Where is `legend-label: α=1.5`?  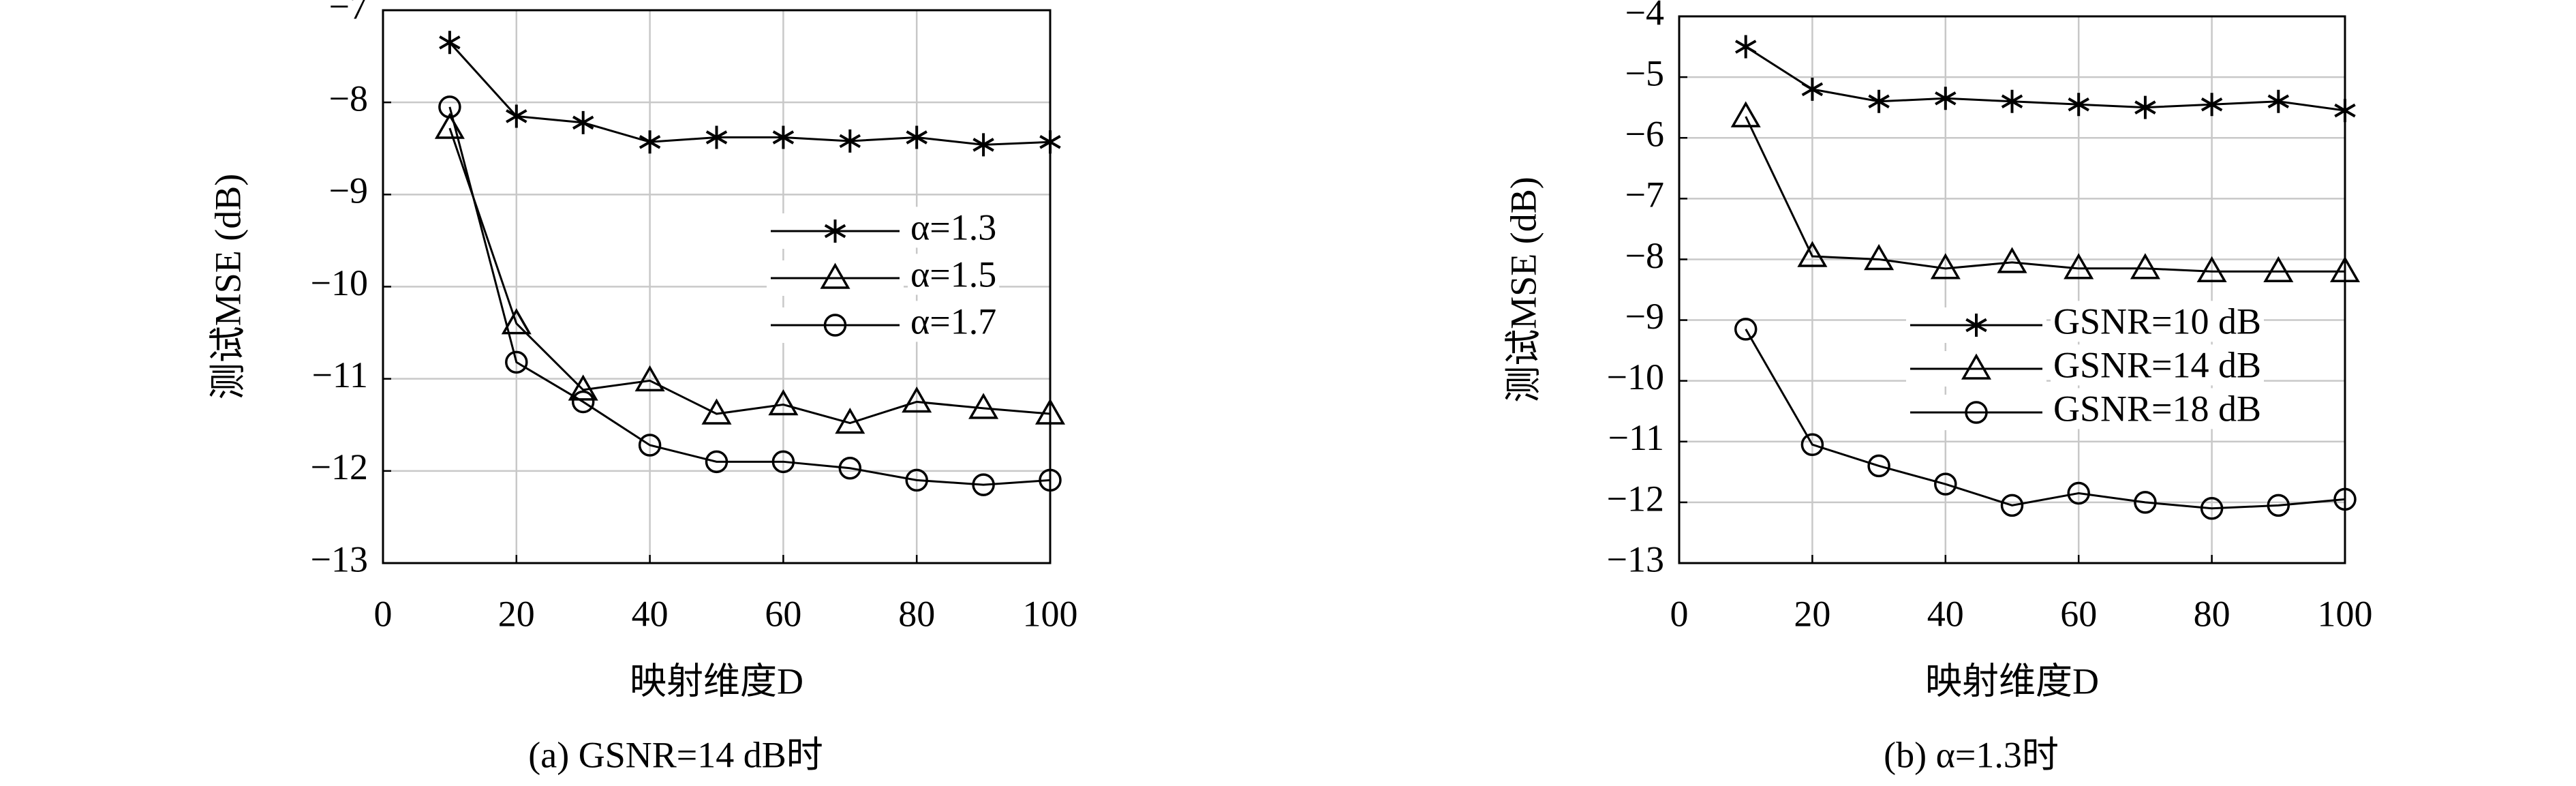 legend-label: α=1.5 is located at coordinates (953, 274).